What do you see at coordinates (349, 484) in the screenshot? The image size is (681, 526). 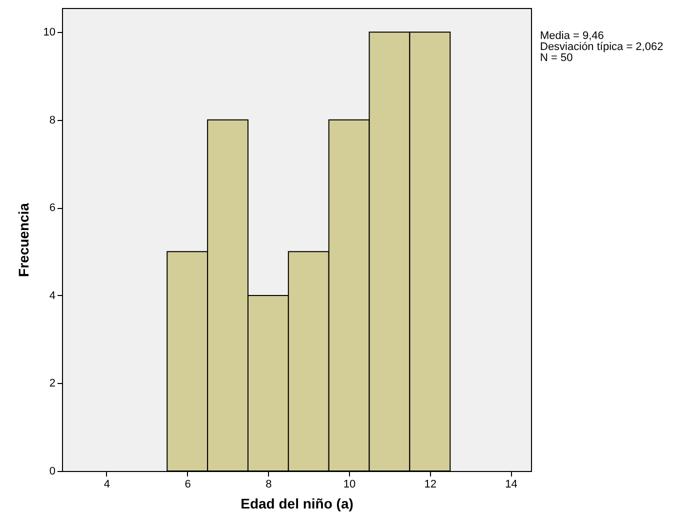 I see `x-tick-label: 10` at bounding box center [349, 484].